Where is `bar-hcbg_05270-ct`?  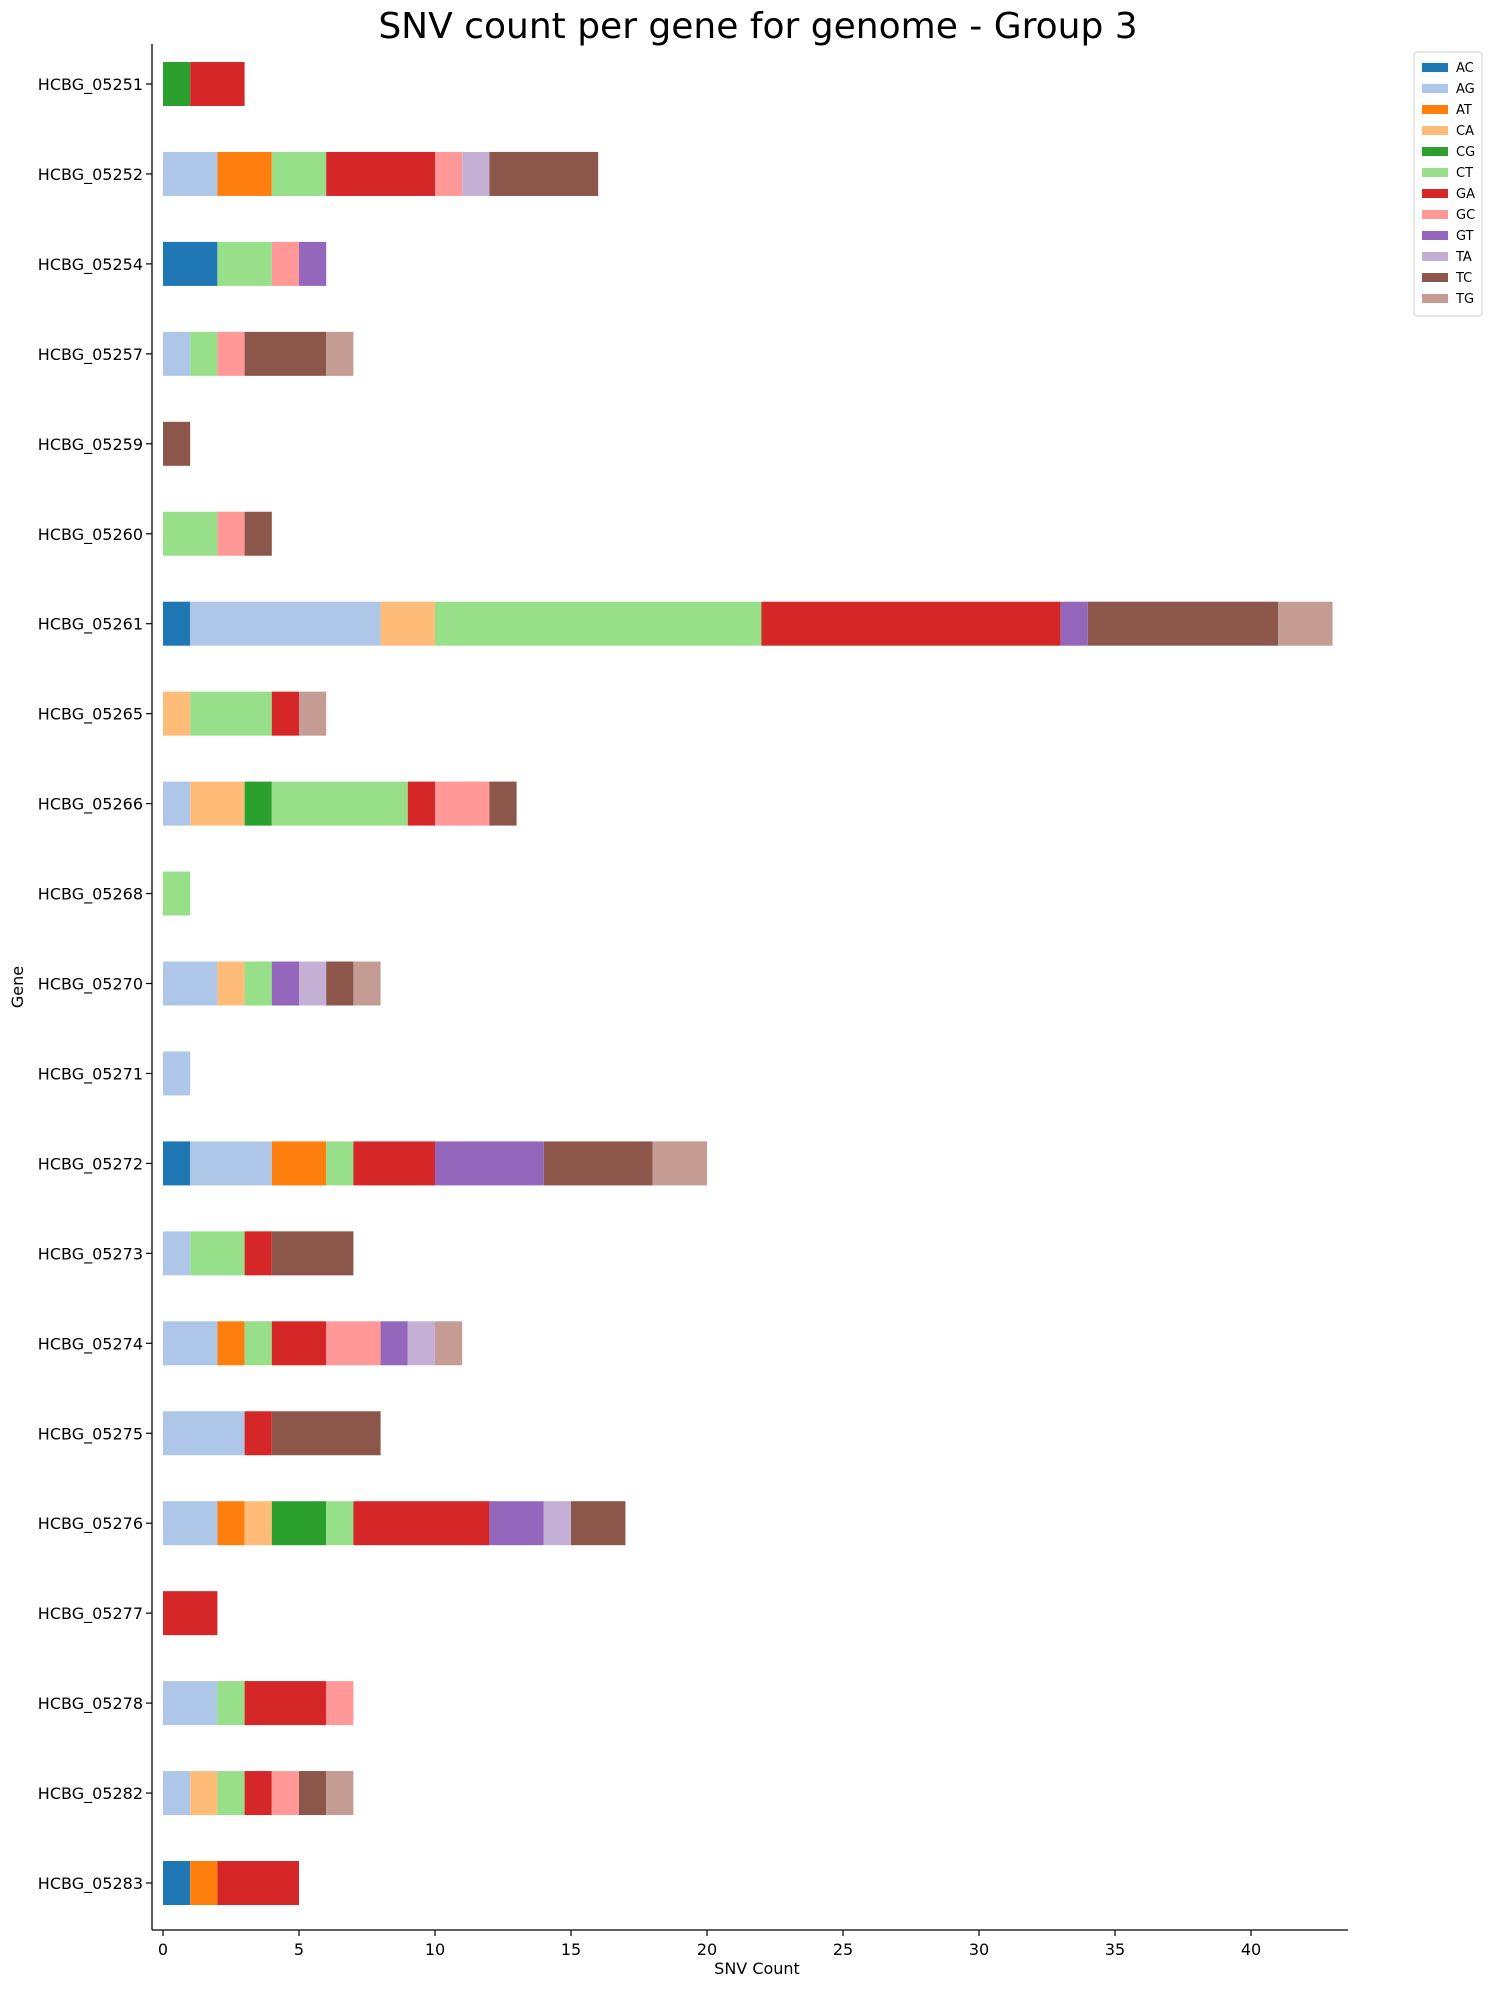 bar-hcbg_05270-ct is located at coordinates (258, 983).